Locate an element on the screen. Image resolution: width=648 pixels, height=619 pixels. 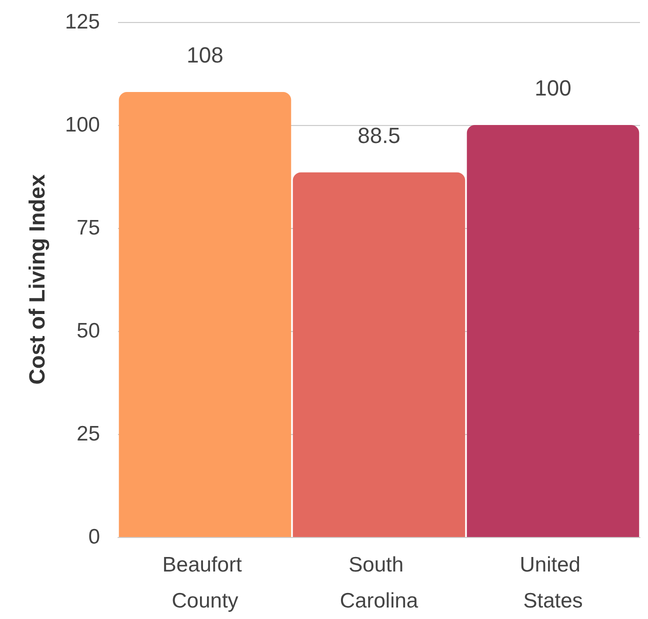
y-tick-label: 25 is located at coordinates (88, 434).